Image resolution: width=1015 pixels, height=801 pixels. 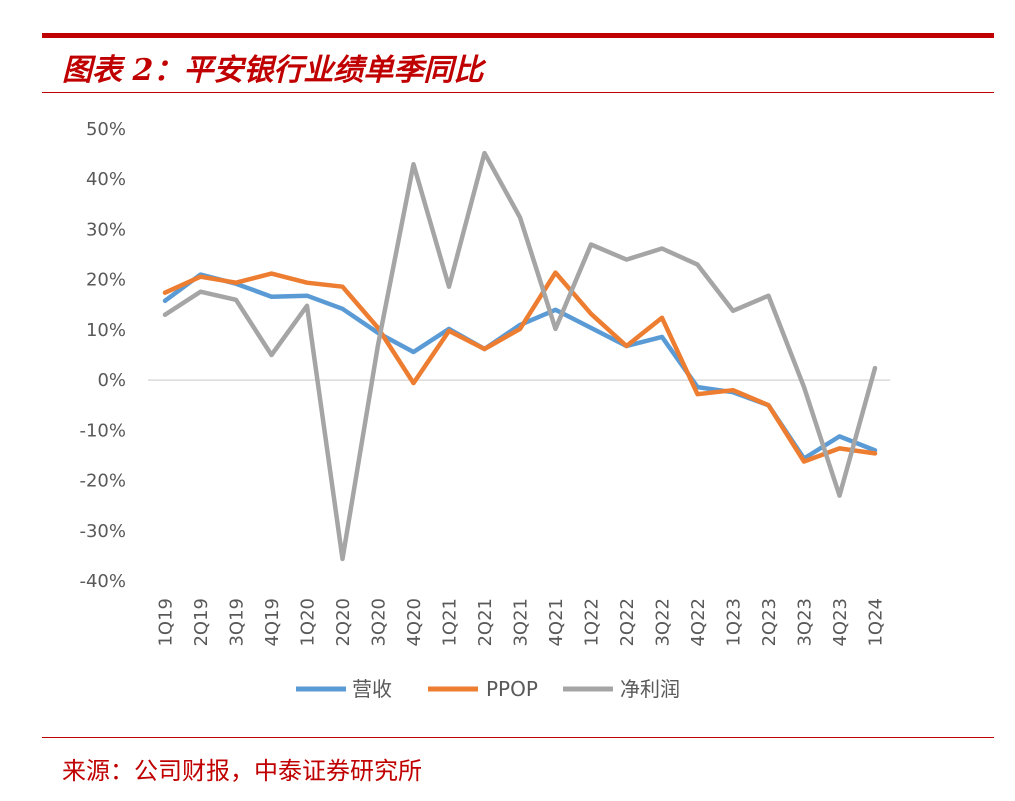 What do you see at coordinates (650, 689) in the screenshot?
I see `legend-label: 净利润` at bounding box center [650, 689].